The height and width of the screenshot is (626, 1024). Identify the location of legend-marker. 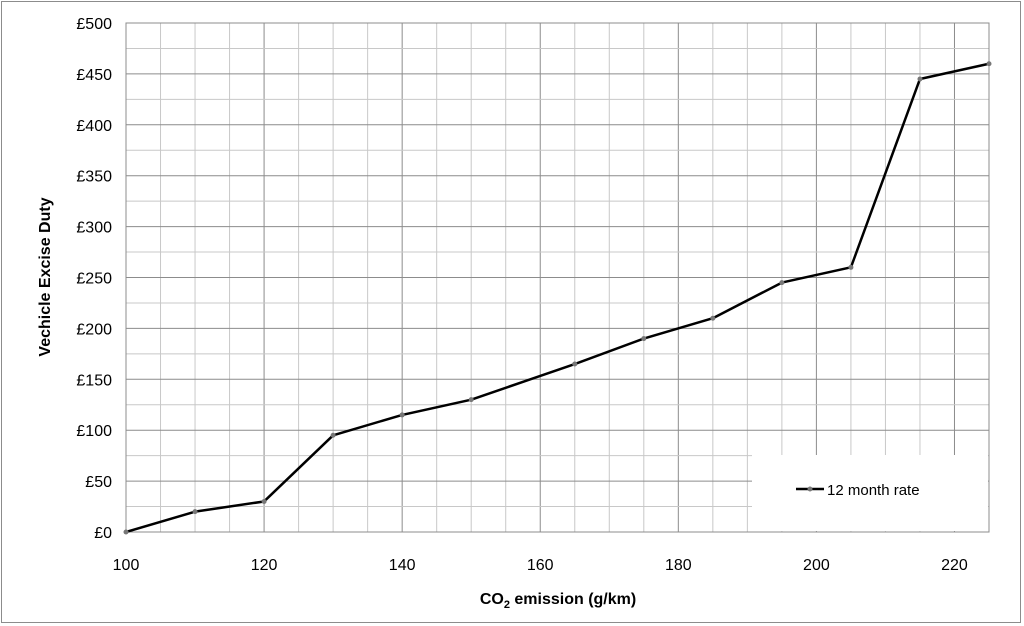
(810, 489).